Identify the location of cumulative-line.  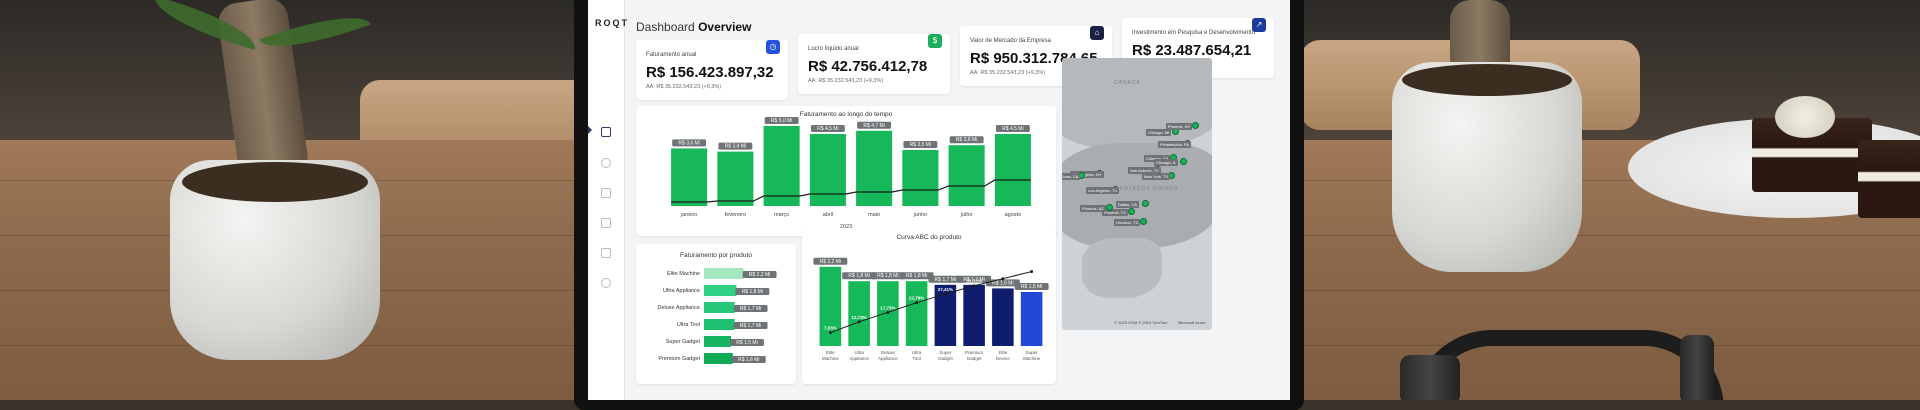
(931, 302).